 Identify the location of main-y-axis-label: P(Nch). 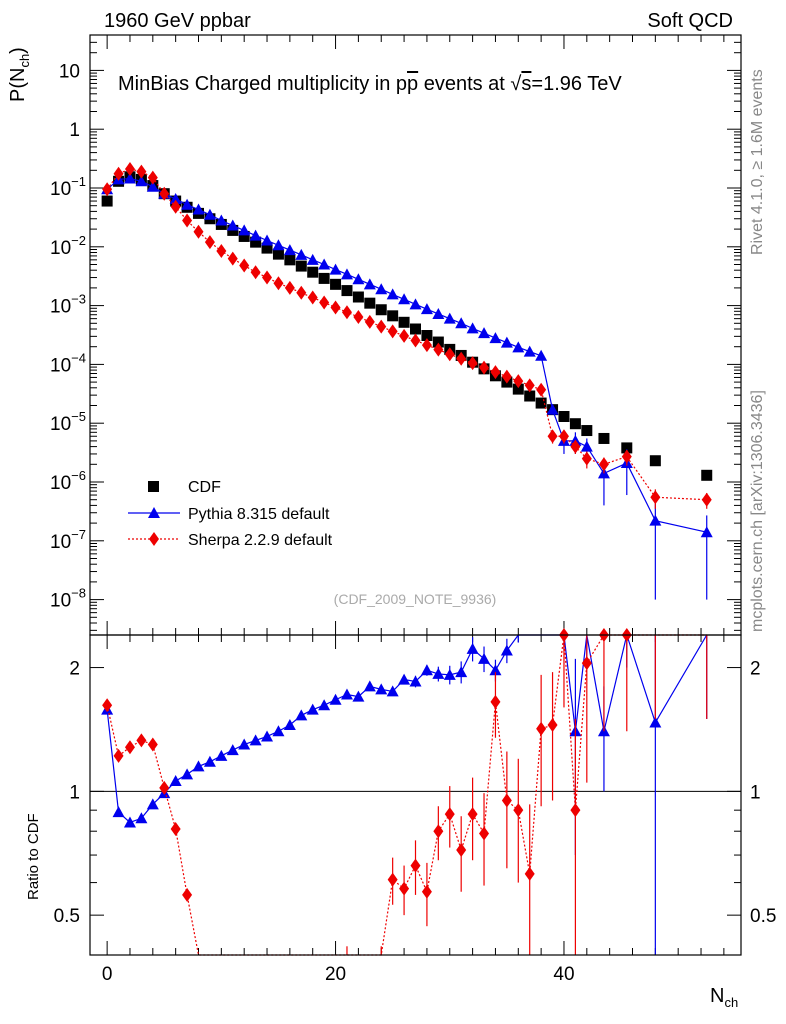
(19, 74).